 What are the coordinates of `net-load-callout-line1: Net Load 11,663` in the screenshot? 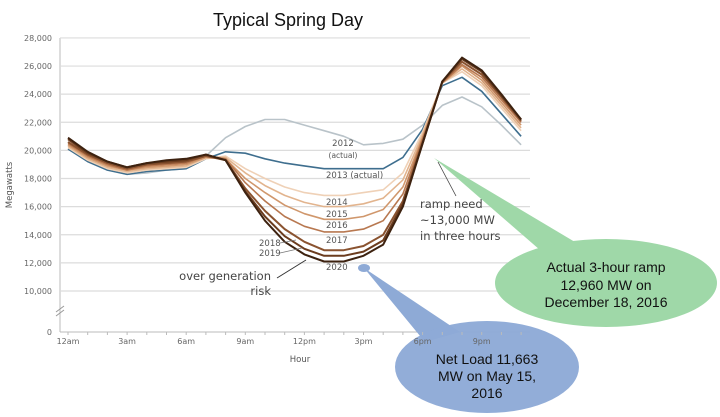 It's located at (487, 359).